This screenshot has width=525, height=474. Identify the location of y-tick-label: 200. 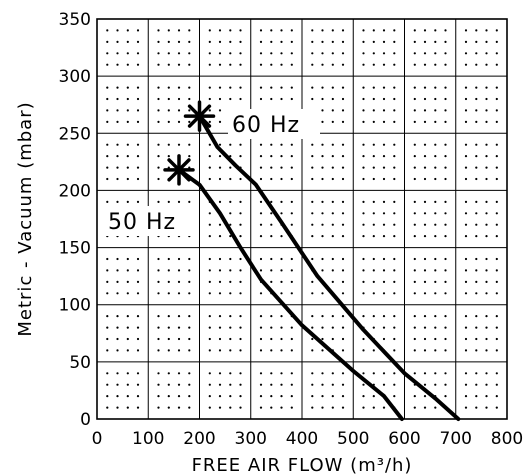
(75, 191).